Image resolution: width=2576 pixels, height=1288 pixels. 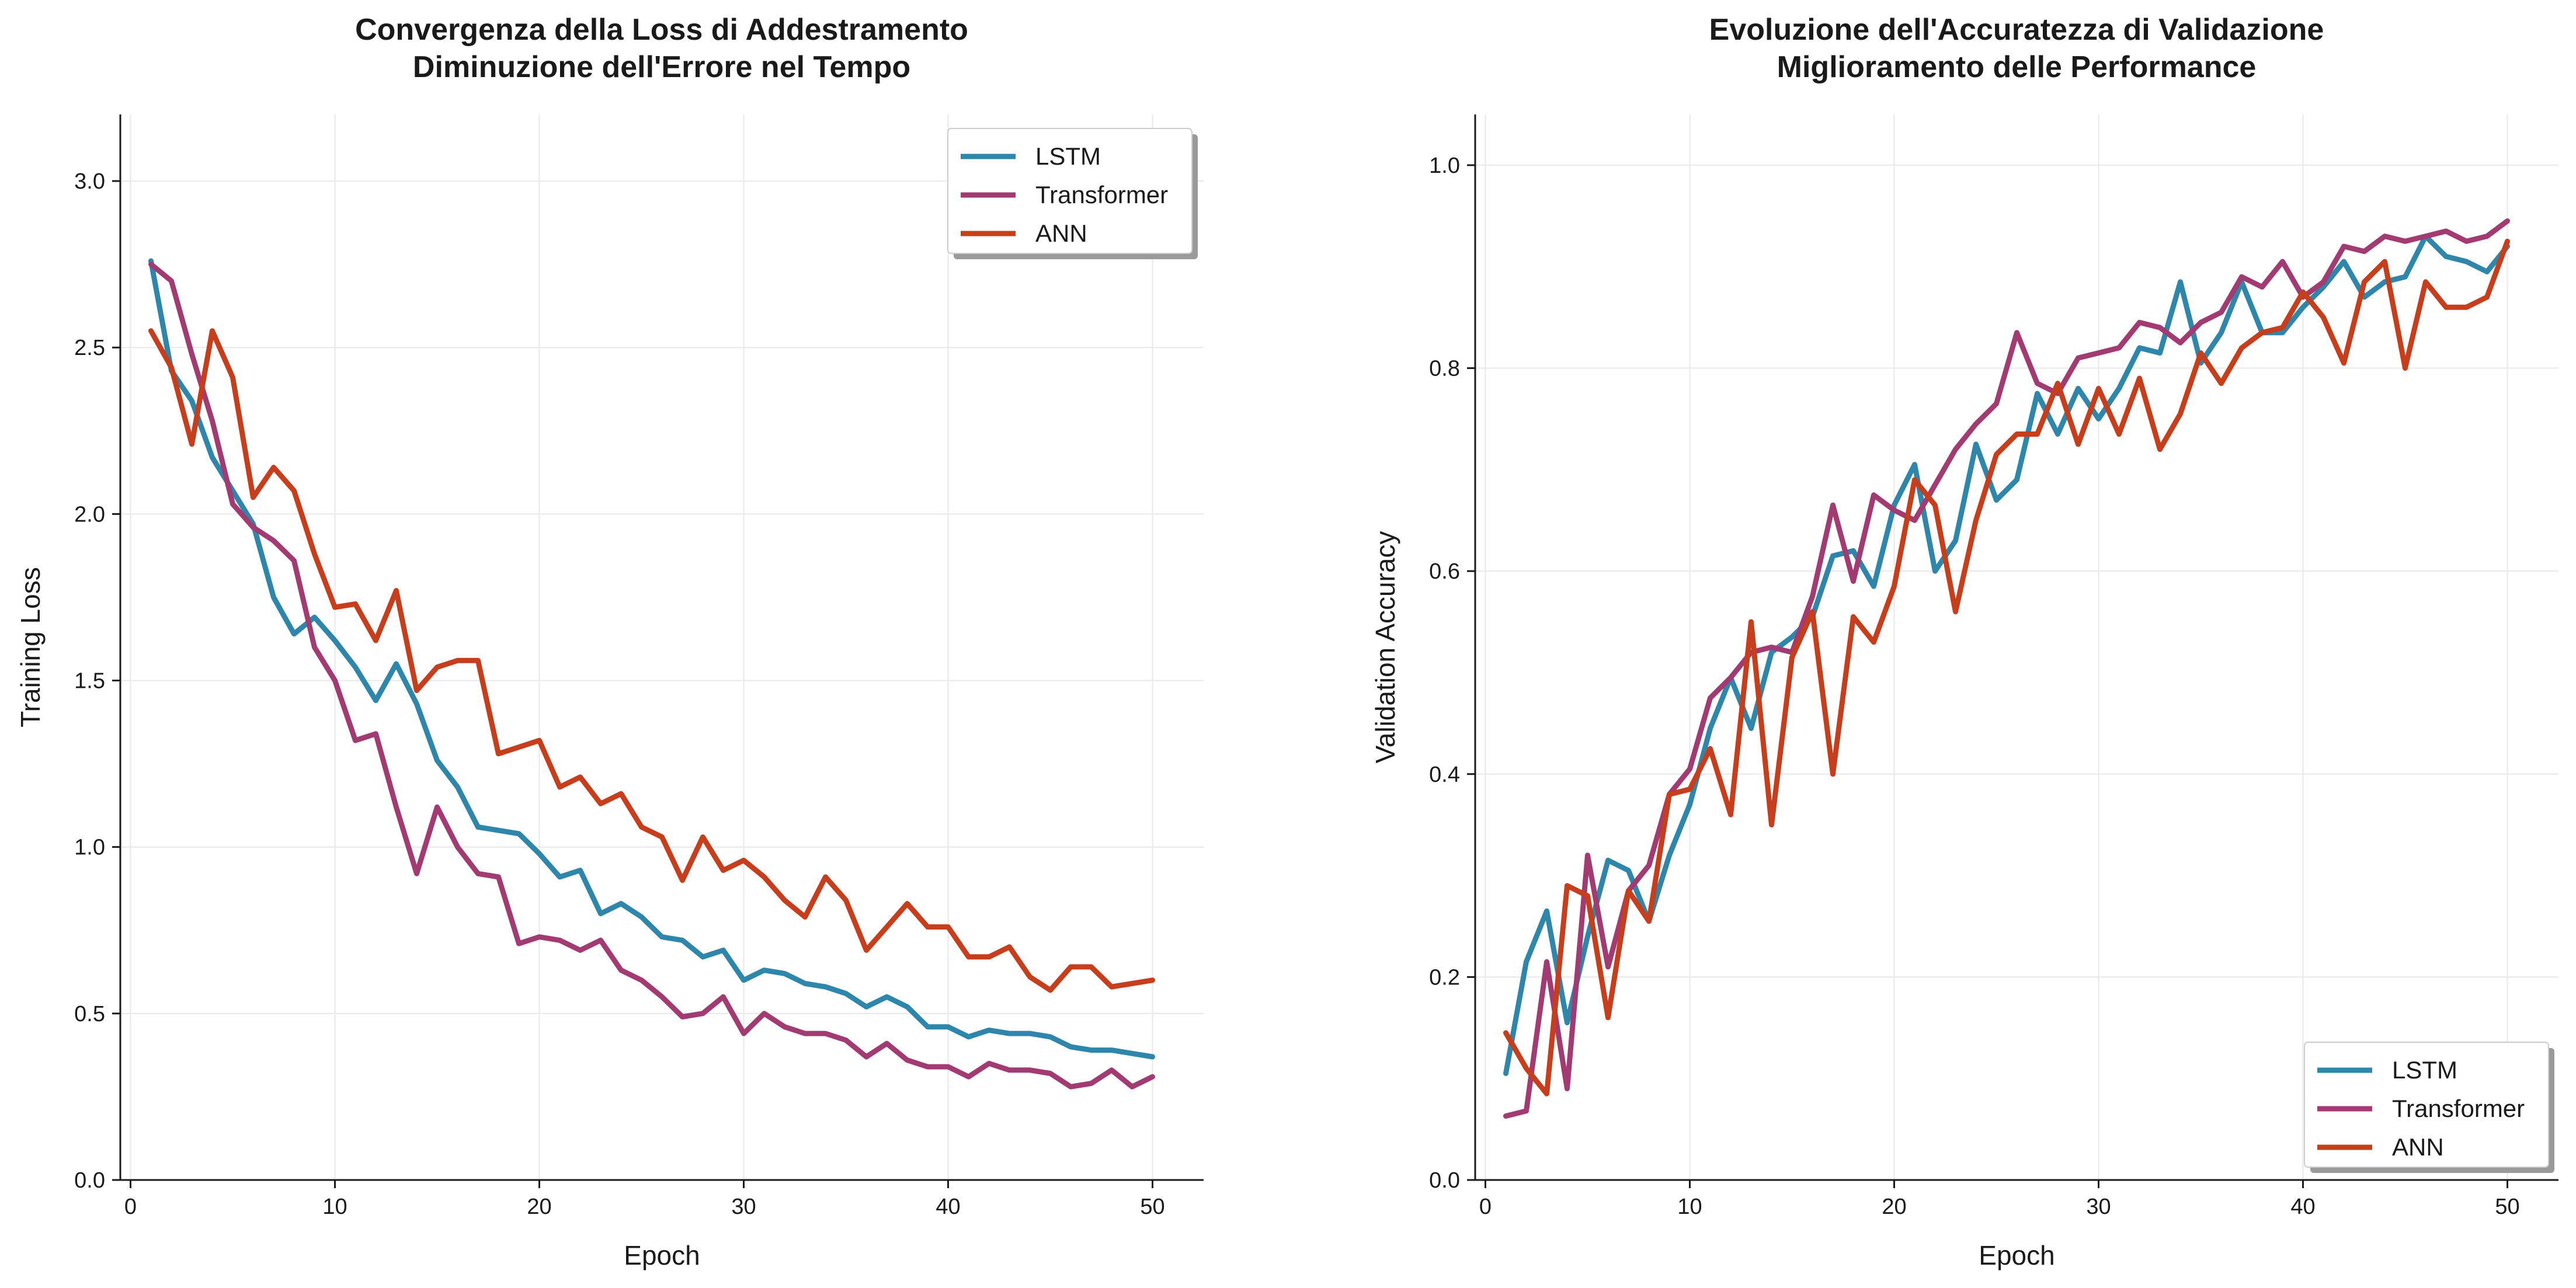 I want to click on y-tick-label: 0.2, so click(x=1445, y=977).